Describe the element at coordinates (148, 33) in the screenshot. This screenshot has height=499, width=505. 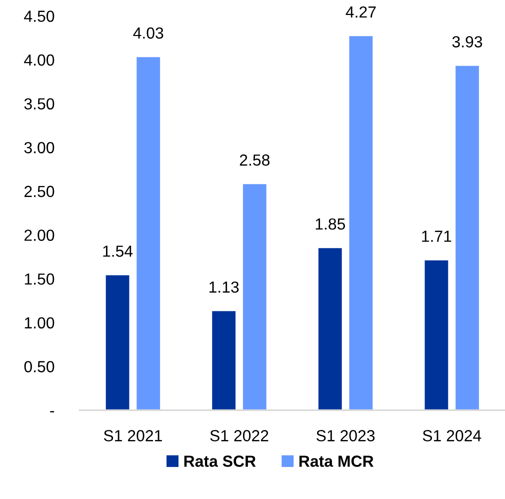
I see `data-label: 4.03` at that location.